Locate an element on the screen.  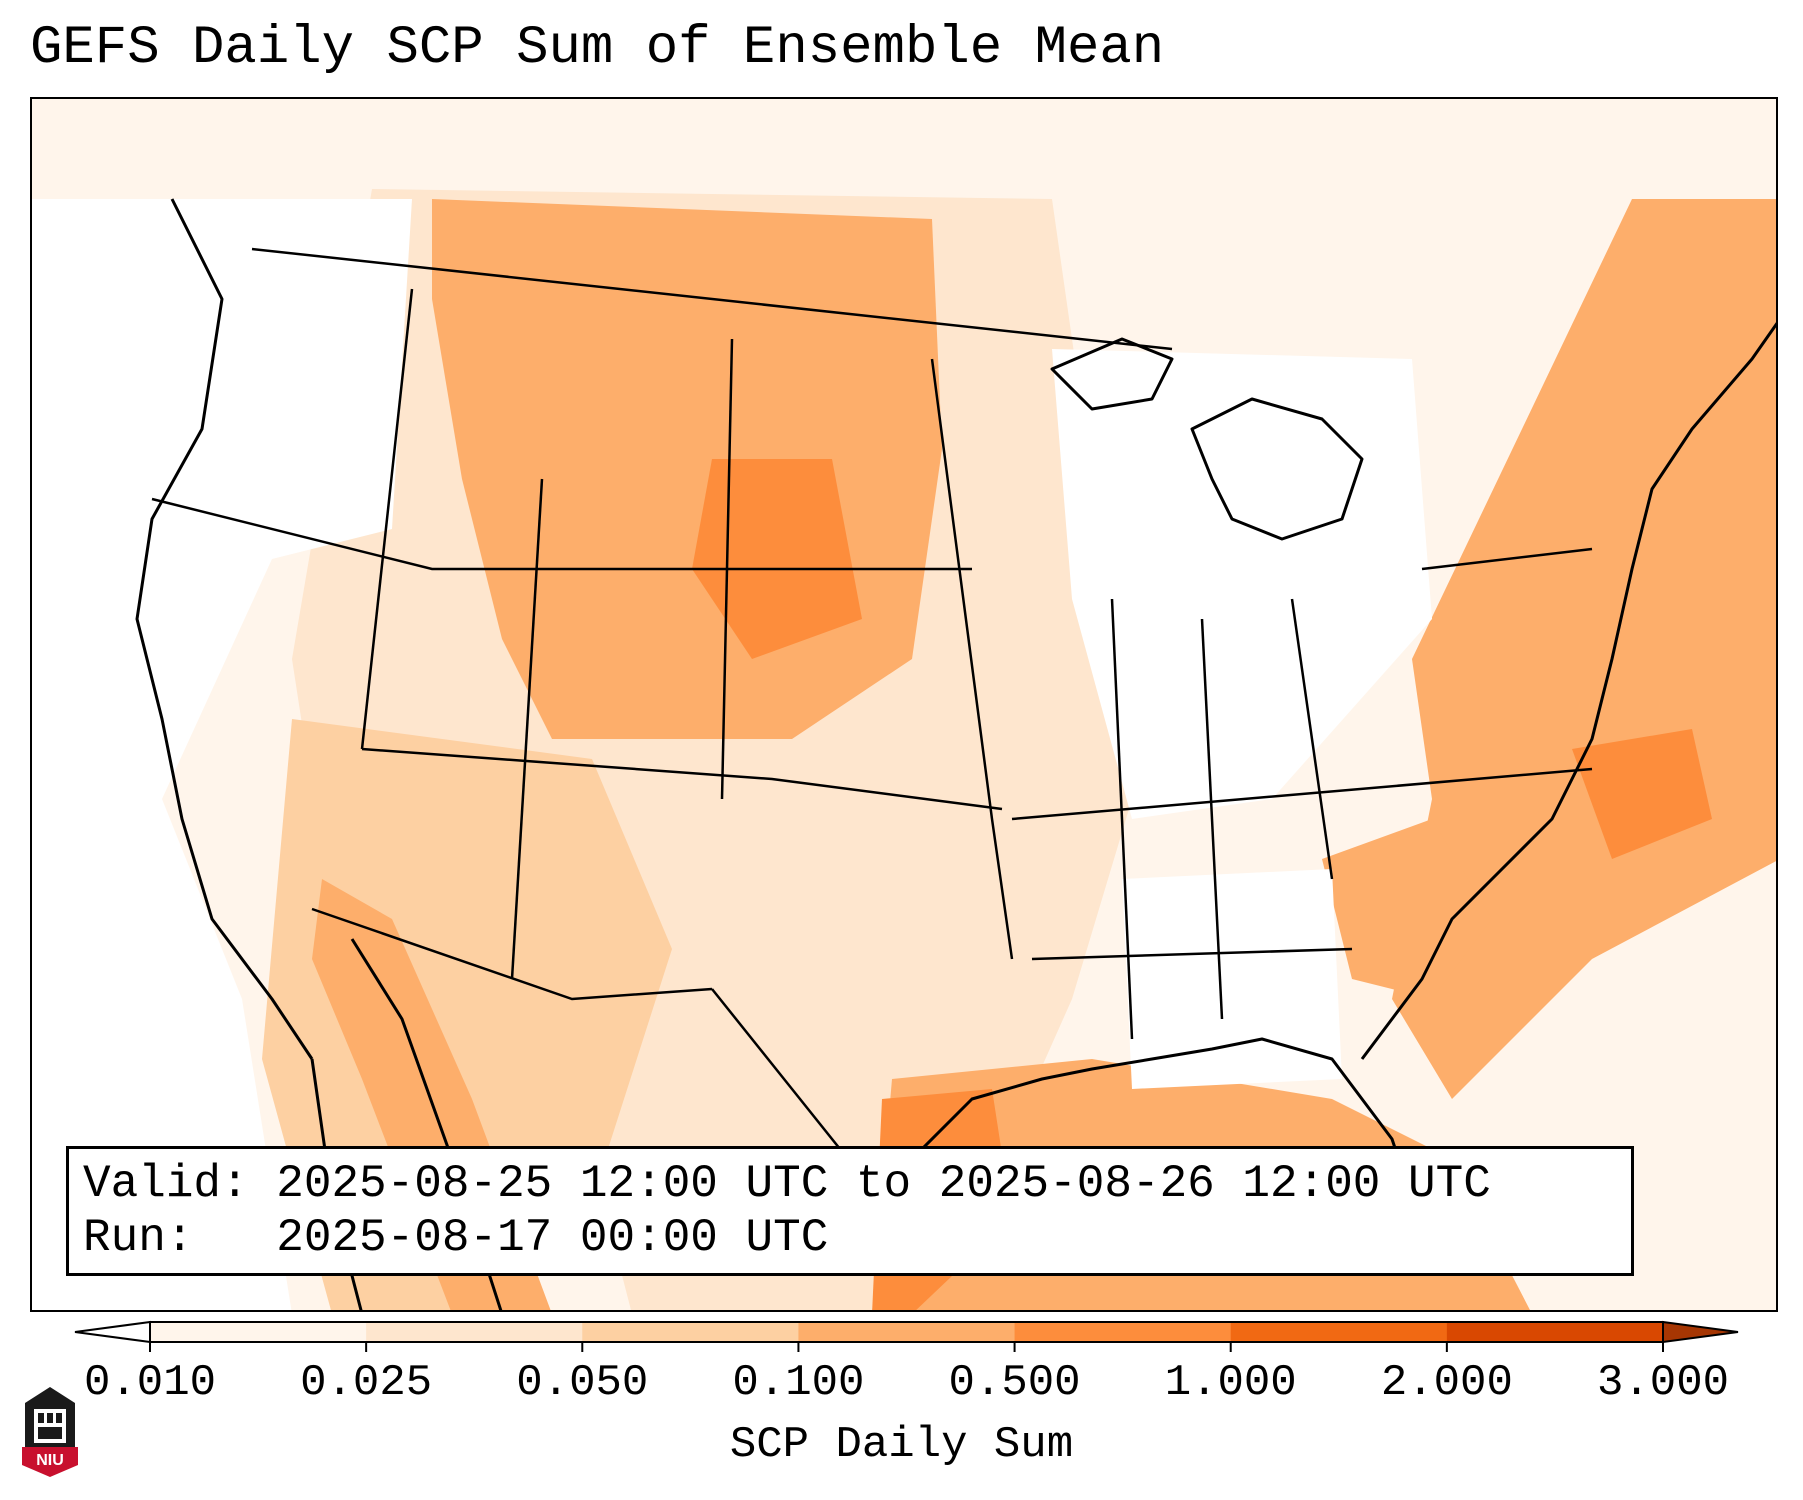
field-region-pacific-nw is located at coordinates (222, 499).